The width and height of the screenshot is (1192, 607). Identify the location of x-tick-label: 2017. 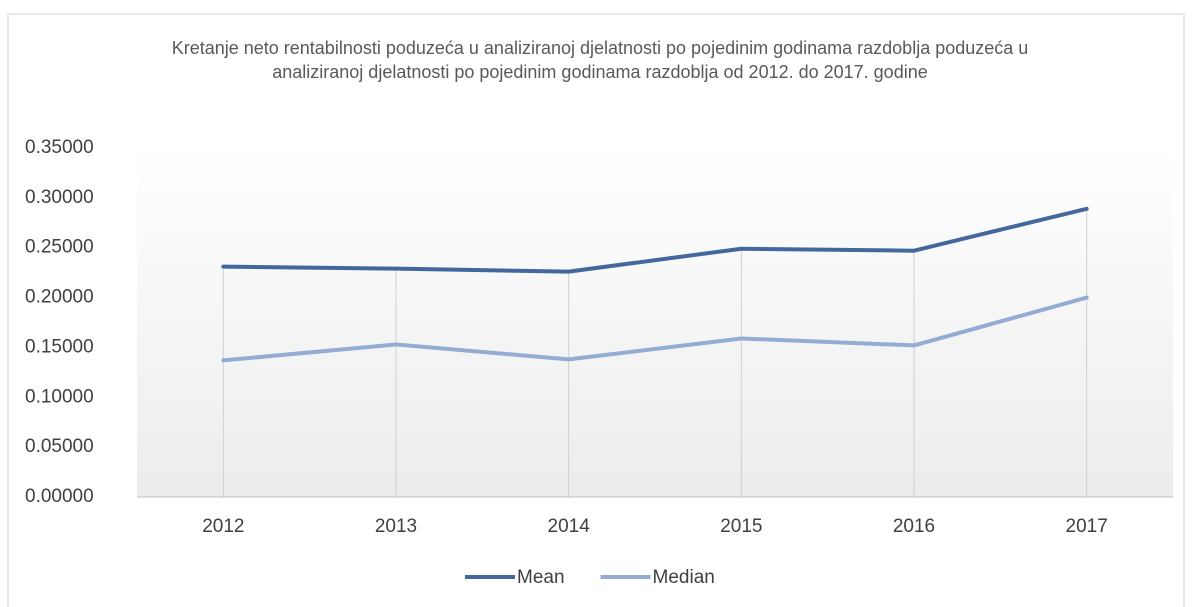
(1087, 526).